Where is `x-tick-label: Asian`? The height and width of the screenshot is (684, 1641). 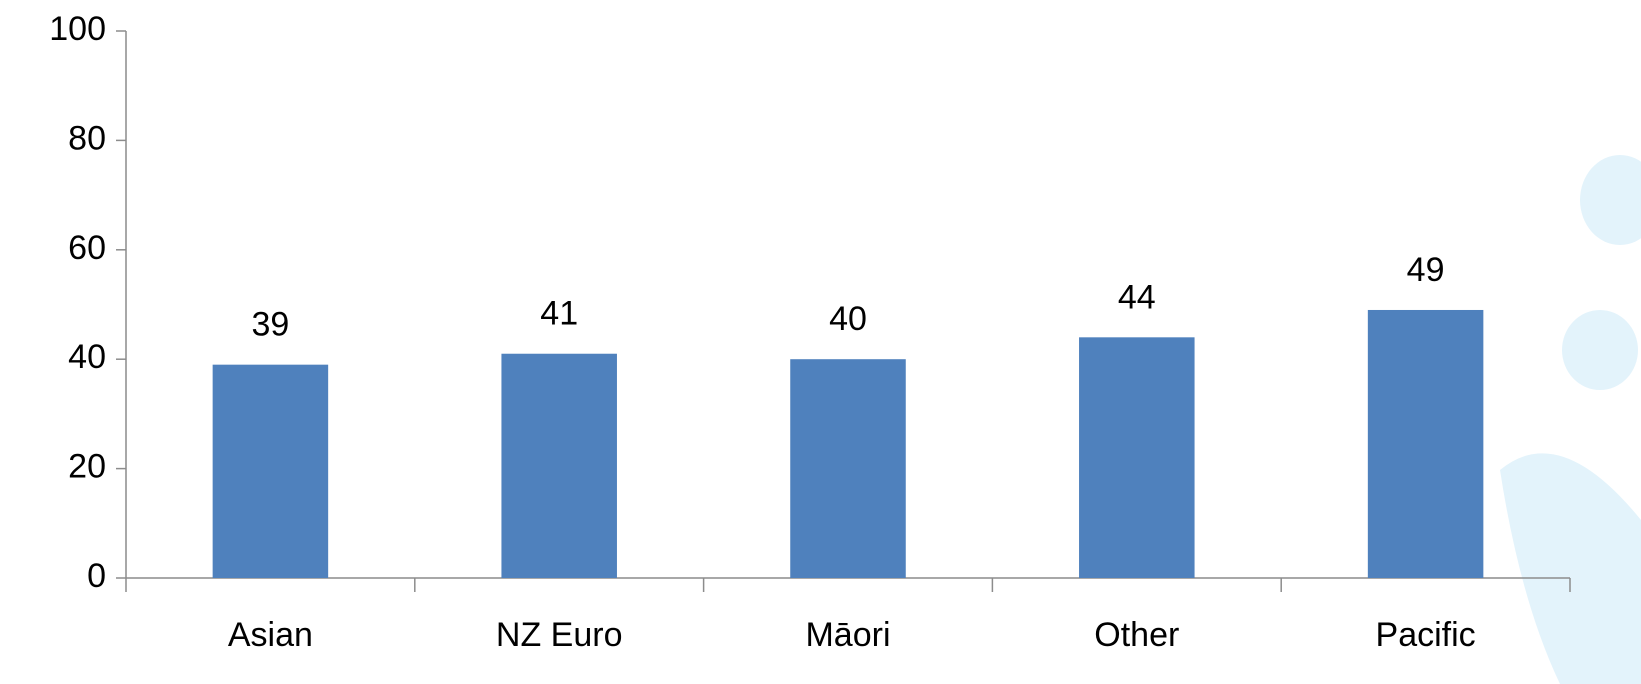
x-tick-label: Asian is located at coordinates (270, 635).